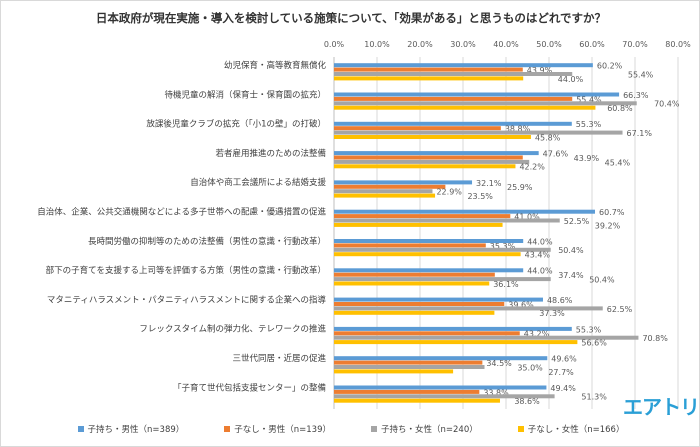  I want to click on category-label: フレックスタイム制の弾力化、テレワークの推進, so click(232, 329).